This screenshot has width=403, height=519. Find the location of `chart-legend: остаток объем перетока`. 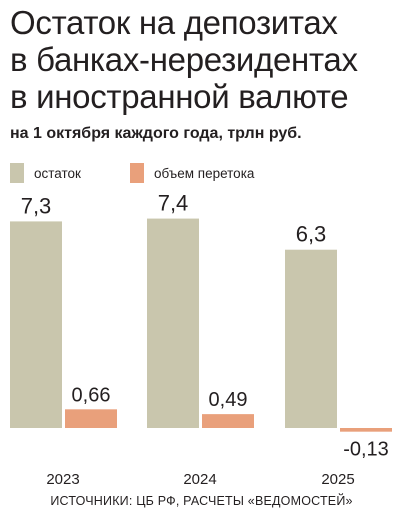

chart-legend: остаток объем перетока is located at coordinates (205, 173).